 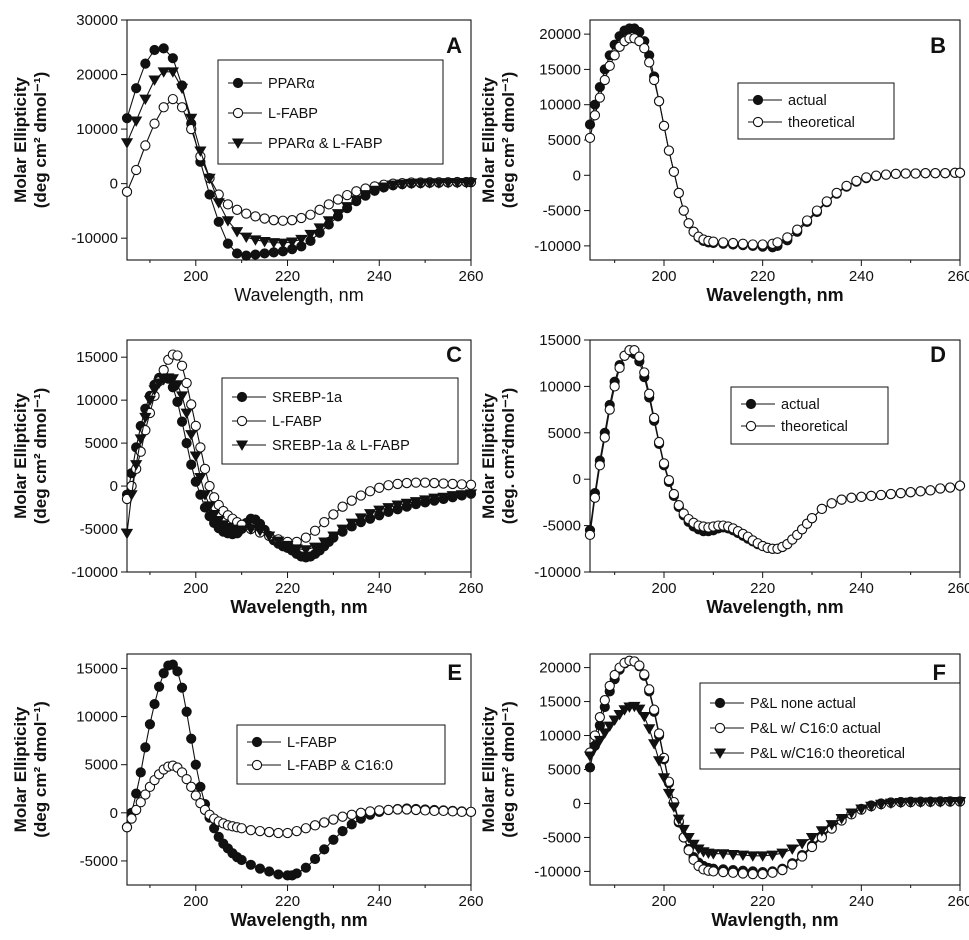 I want to click on legend-label: PPARα, so click(x=291, y=84).